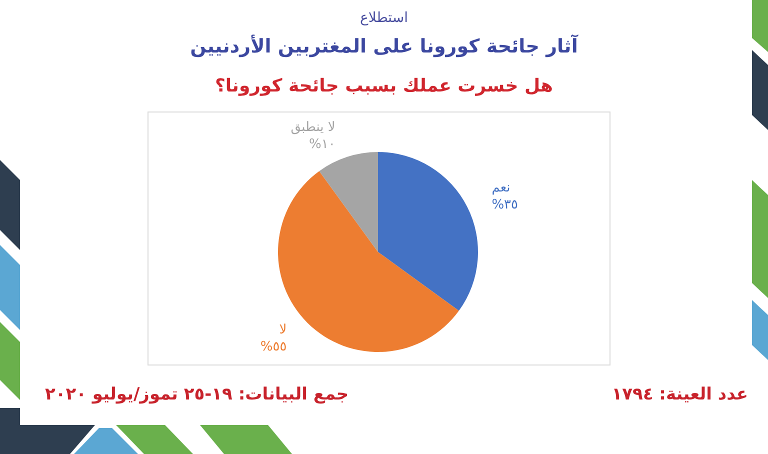 This screenshot has width=768, height=454. What do you see at coordinates (384, 46) in the screenshot?
I see `chart-title: آثار جائحة كورونا على المغتربين الأردنيين` at bounding box center [384, 46].